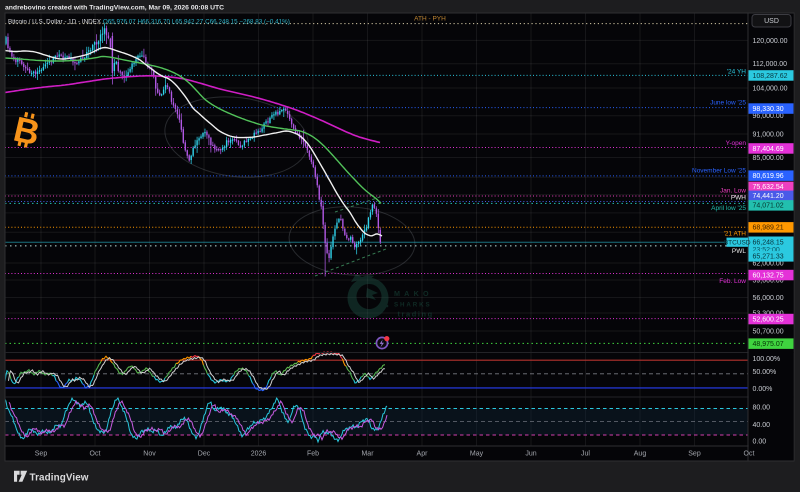 The height and width of the screenshot is (492, 800). What do you see at coordinates (413, 293) in the screenshot?
I see `svg-text: MAKO` at bounding box center [413, 293].